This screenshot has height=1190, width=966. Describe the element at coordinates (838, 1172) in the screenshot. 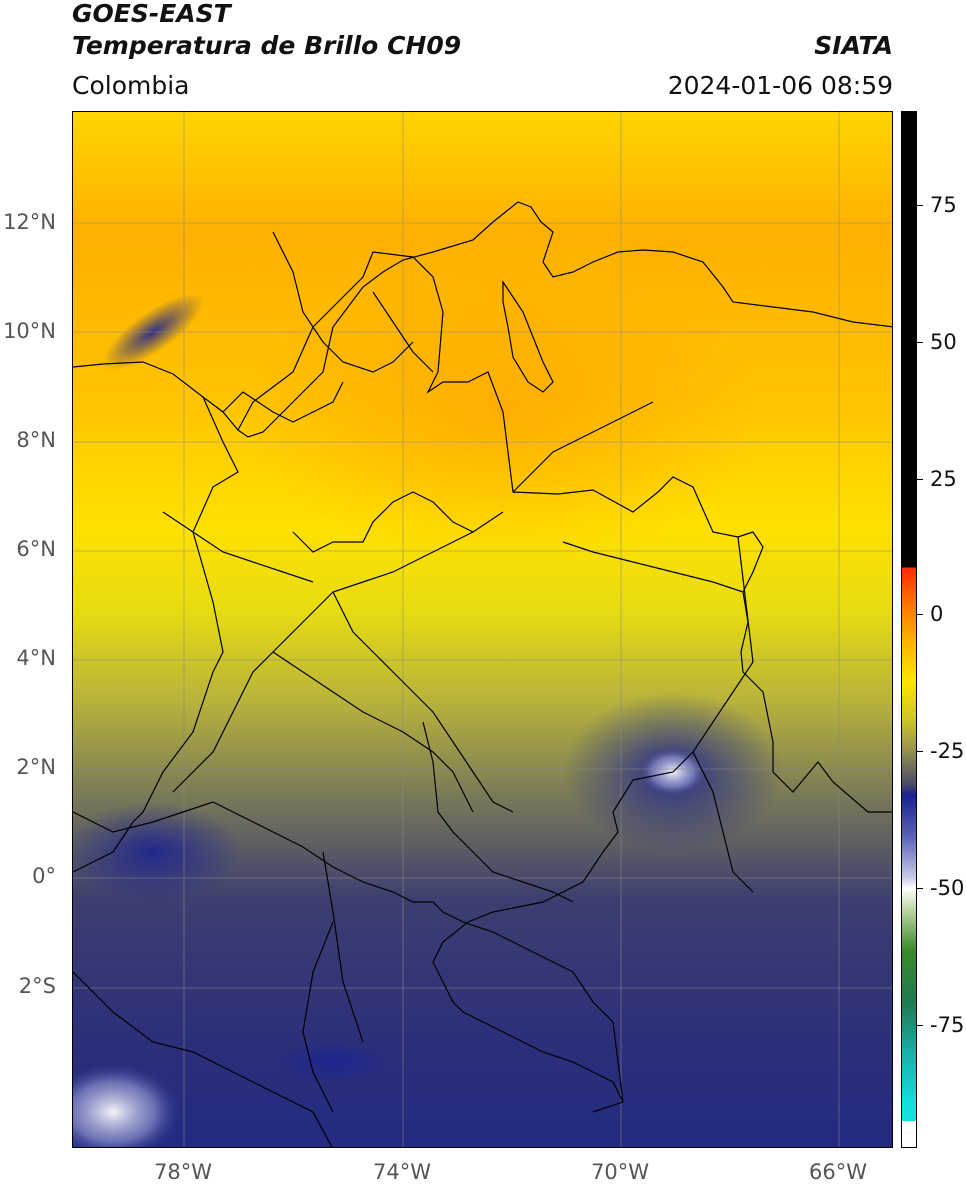

I see `lon-label: 66°W` at that location.